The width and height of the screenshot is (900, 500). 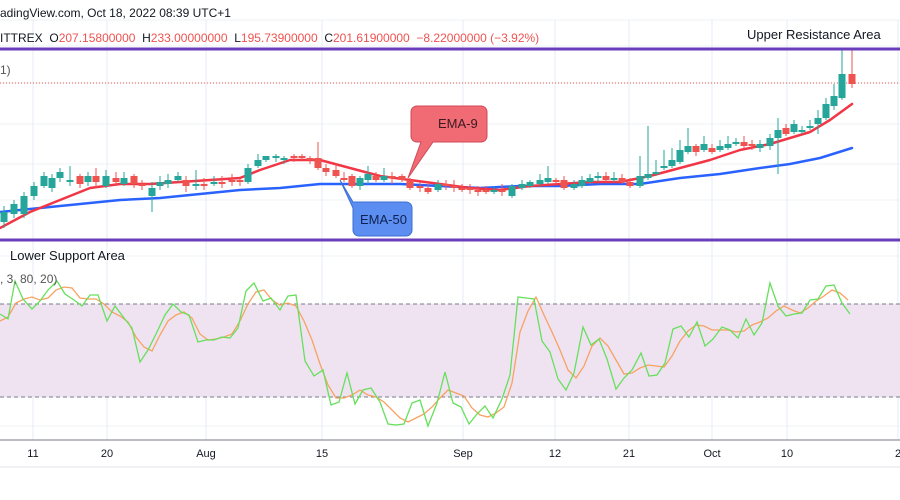 What do you see at coordinates (328, 38) in the screenshot?
I see `close-label: C` at bounding box center [328, 38].